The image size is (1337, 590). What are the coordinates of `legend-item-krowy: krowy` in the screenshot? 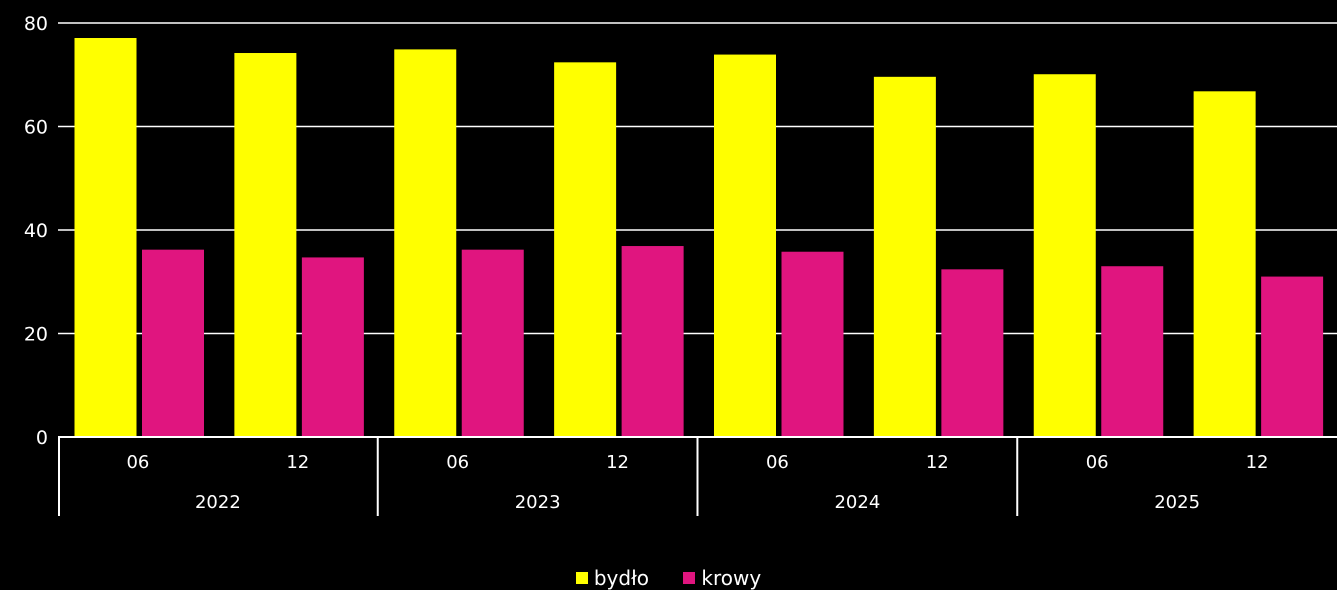 It's located at (722, 578).